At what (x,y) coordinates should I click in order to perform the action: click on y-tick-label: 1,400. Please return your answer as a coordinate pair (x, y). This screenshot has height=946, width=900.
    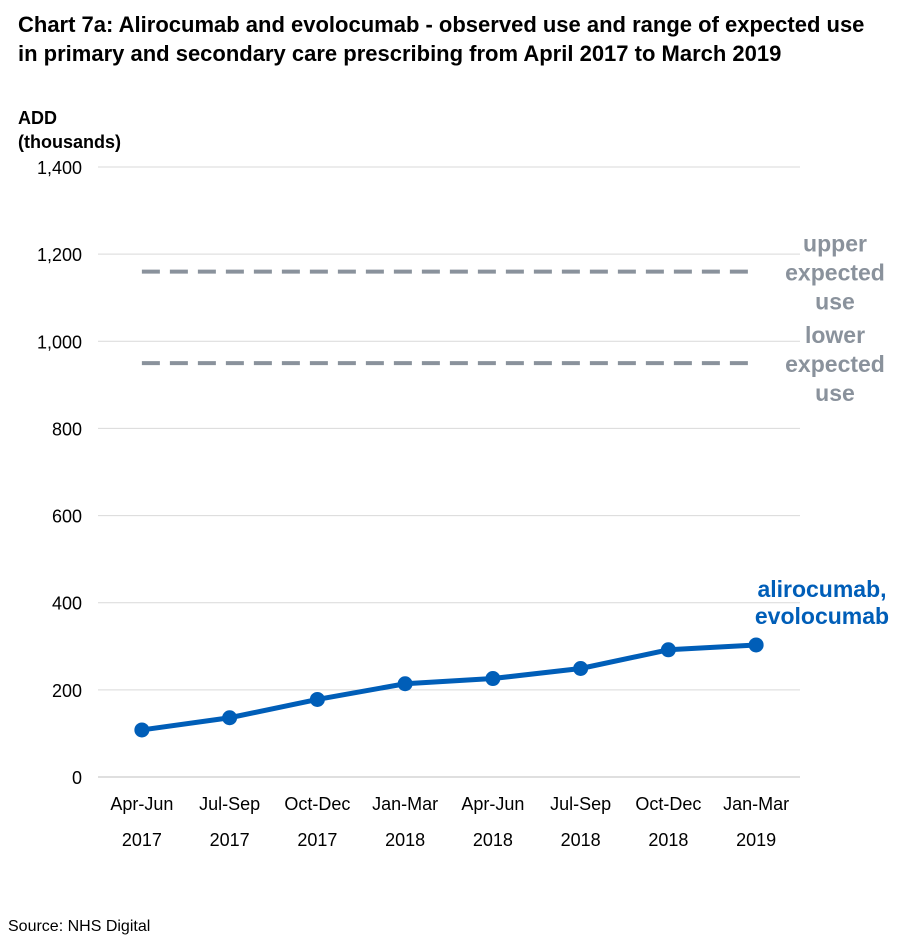
    Looking at the image, I should click on (59, 168).